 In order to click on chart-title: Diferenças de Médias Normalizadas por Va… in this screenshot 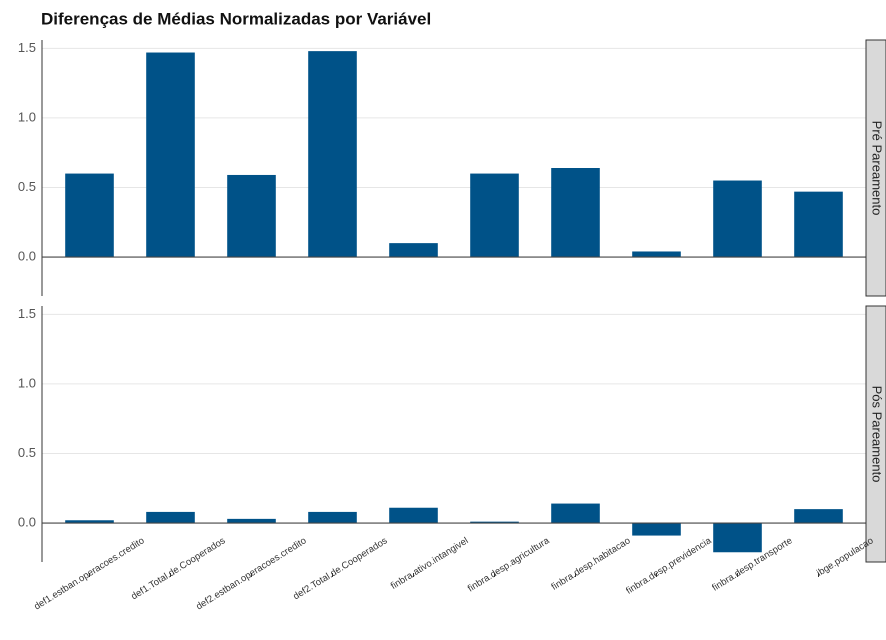, I will do `click(236, 18)`.